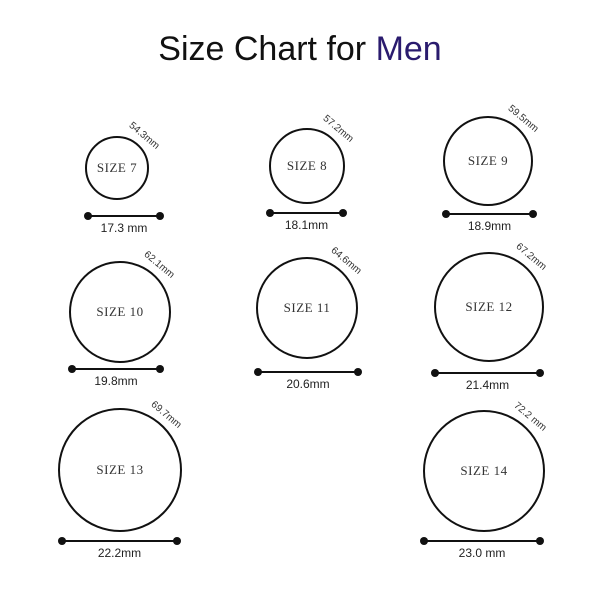 Image resolution: width=600 pixels, height=600 pixels. I want to click on diameter-label: 22.2mm, so click(119, 553).